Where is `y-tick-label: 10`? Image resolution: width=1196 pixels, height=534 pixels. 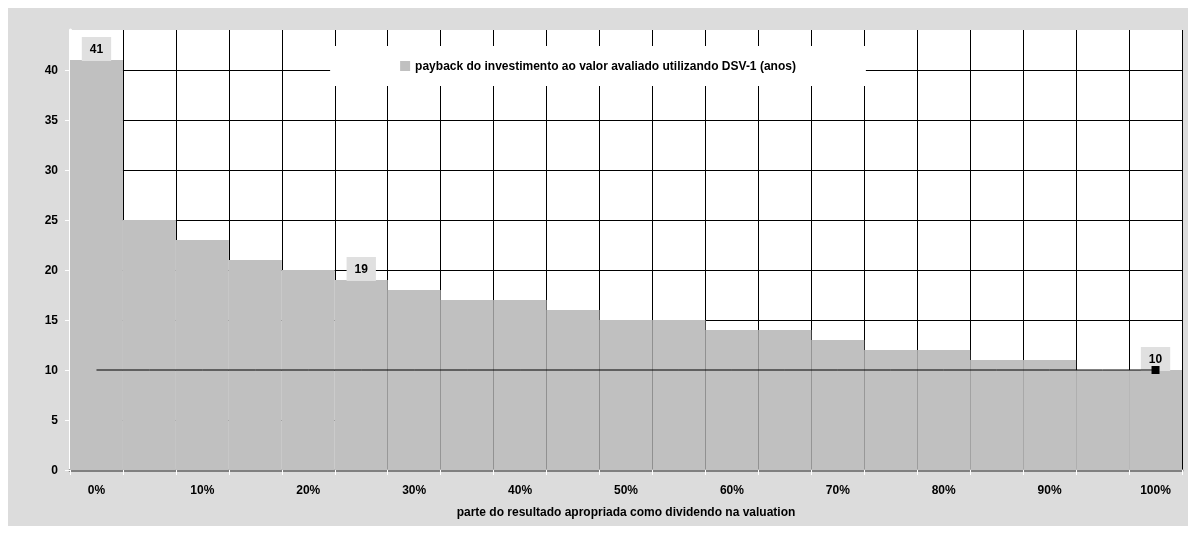 y-tick-label: 10 is located at coordinates (51, 370).